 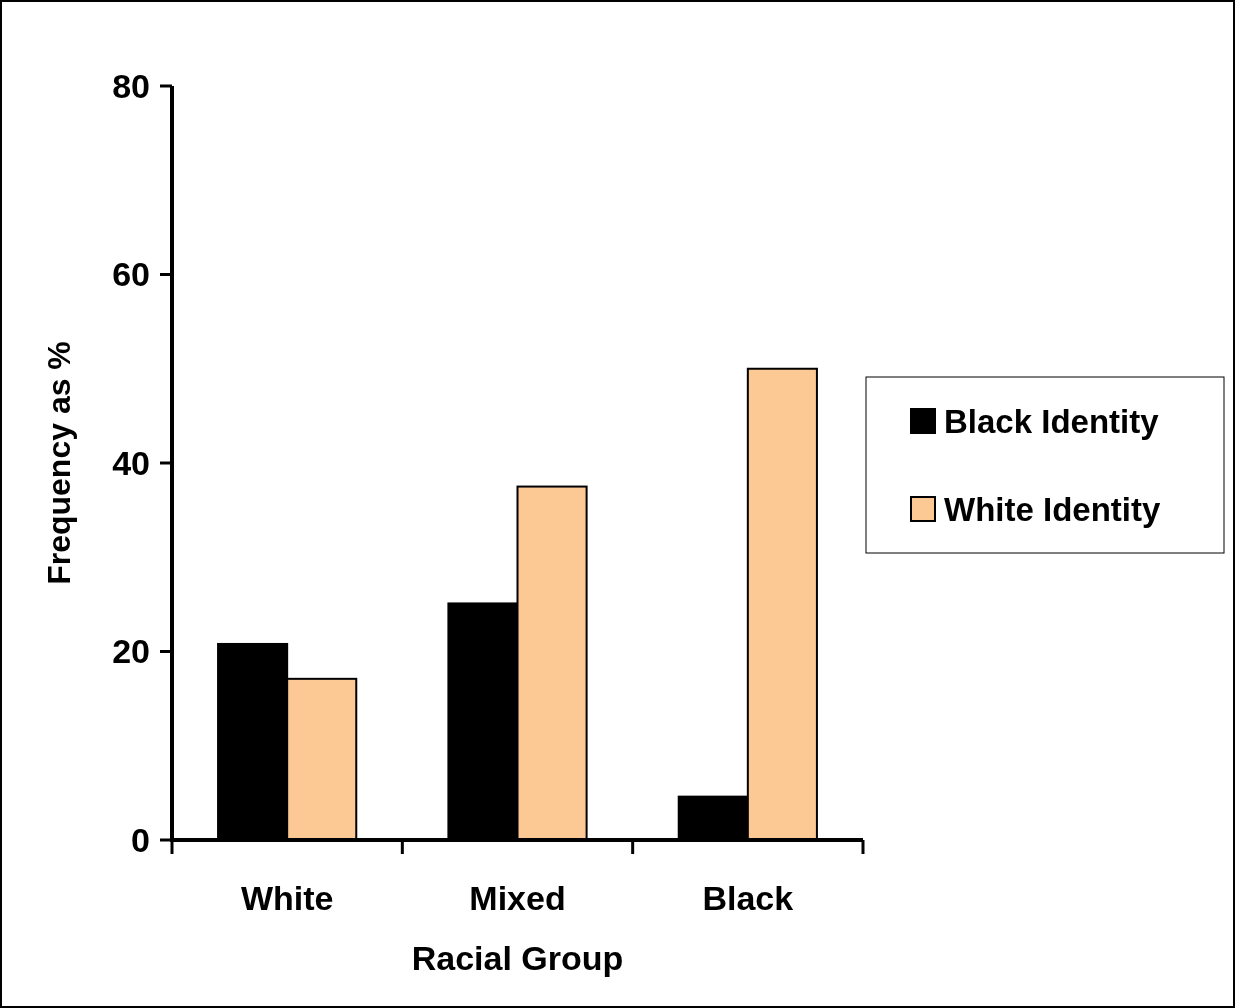 What do you see at coordinates (140, 839) in the screenshot?
I see `y-tick-label: 0` at bounding box center [140, 839].